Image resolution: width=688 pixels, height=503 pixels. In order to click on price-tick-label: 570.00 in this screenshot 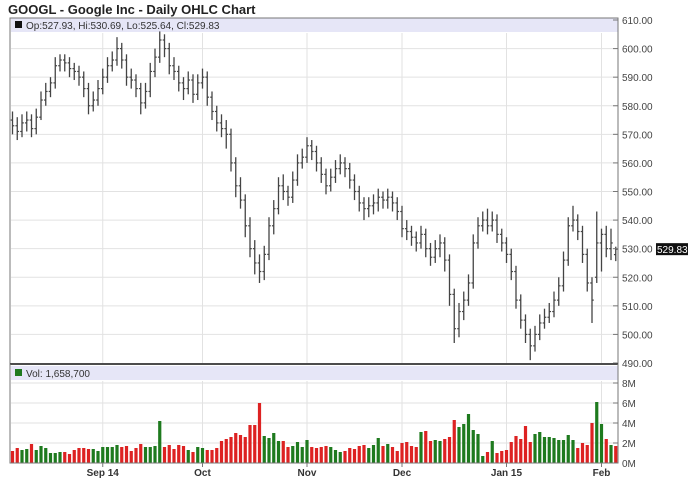, I will do `click(637, 135)`.